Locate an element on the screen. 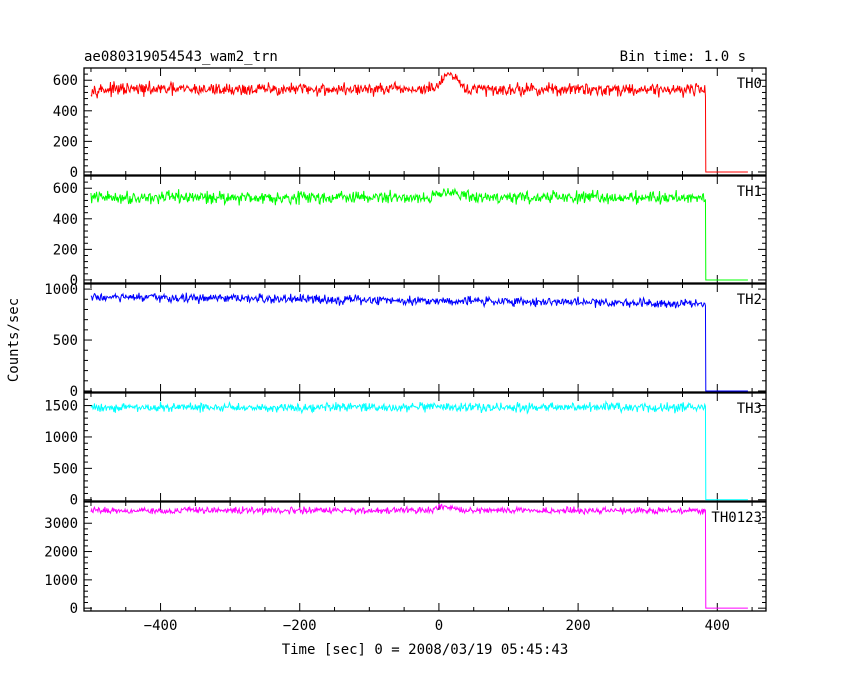  panel-th2: 0 500 1000 TH2 is located at coordinates (405, 341).